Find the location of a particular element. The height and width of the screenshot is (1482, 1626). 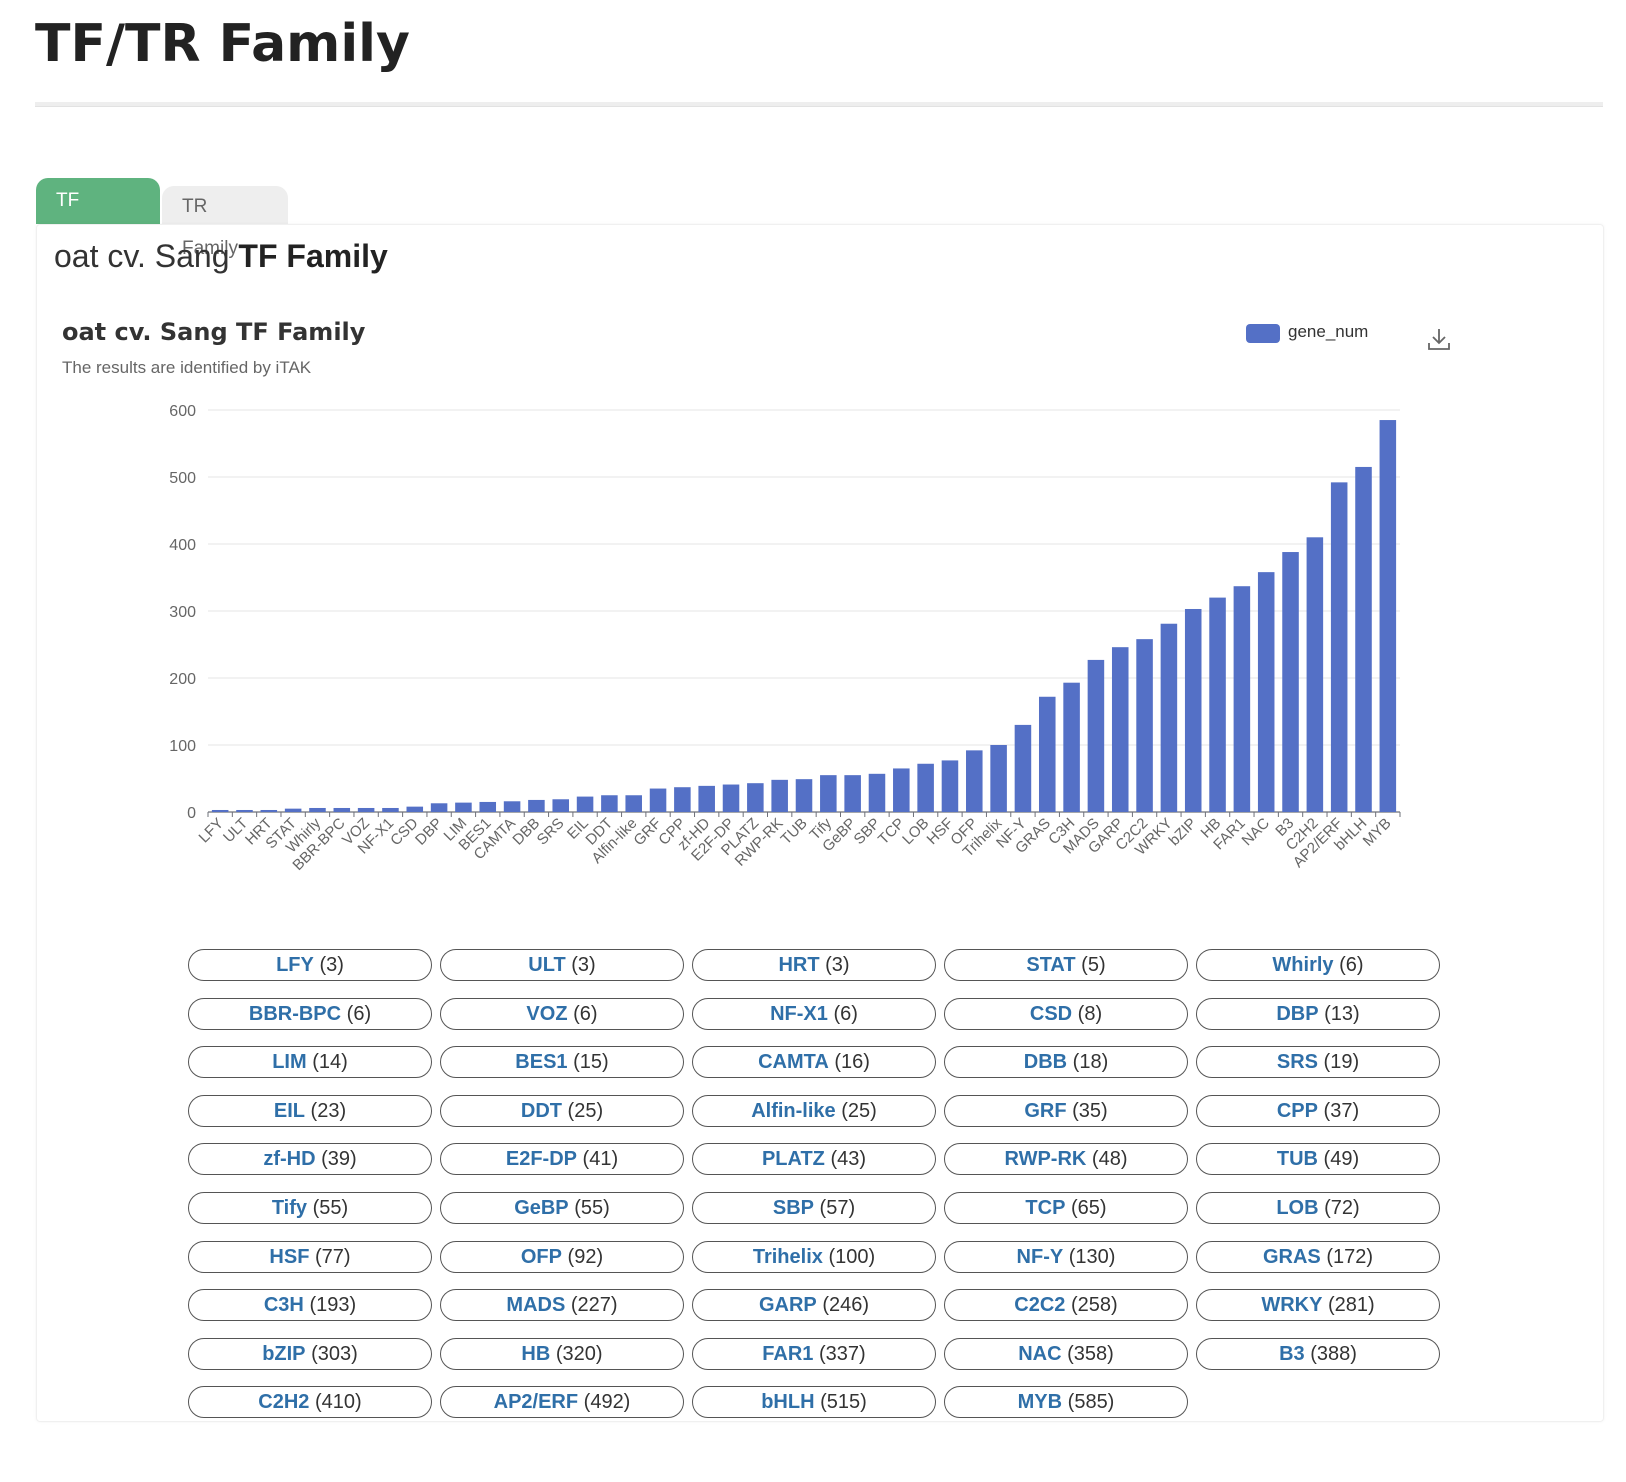

family-pill: CSD (8) is located at coordinates (1066, 1013).